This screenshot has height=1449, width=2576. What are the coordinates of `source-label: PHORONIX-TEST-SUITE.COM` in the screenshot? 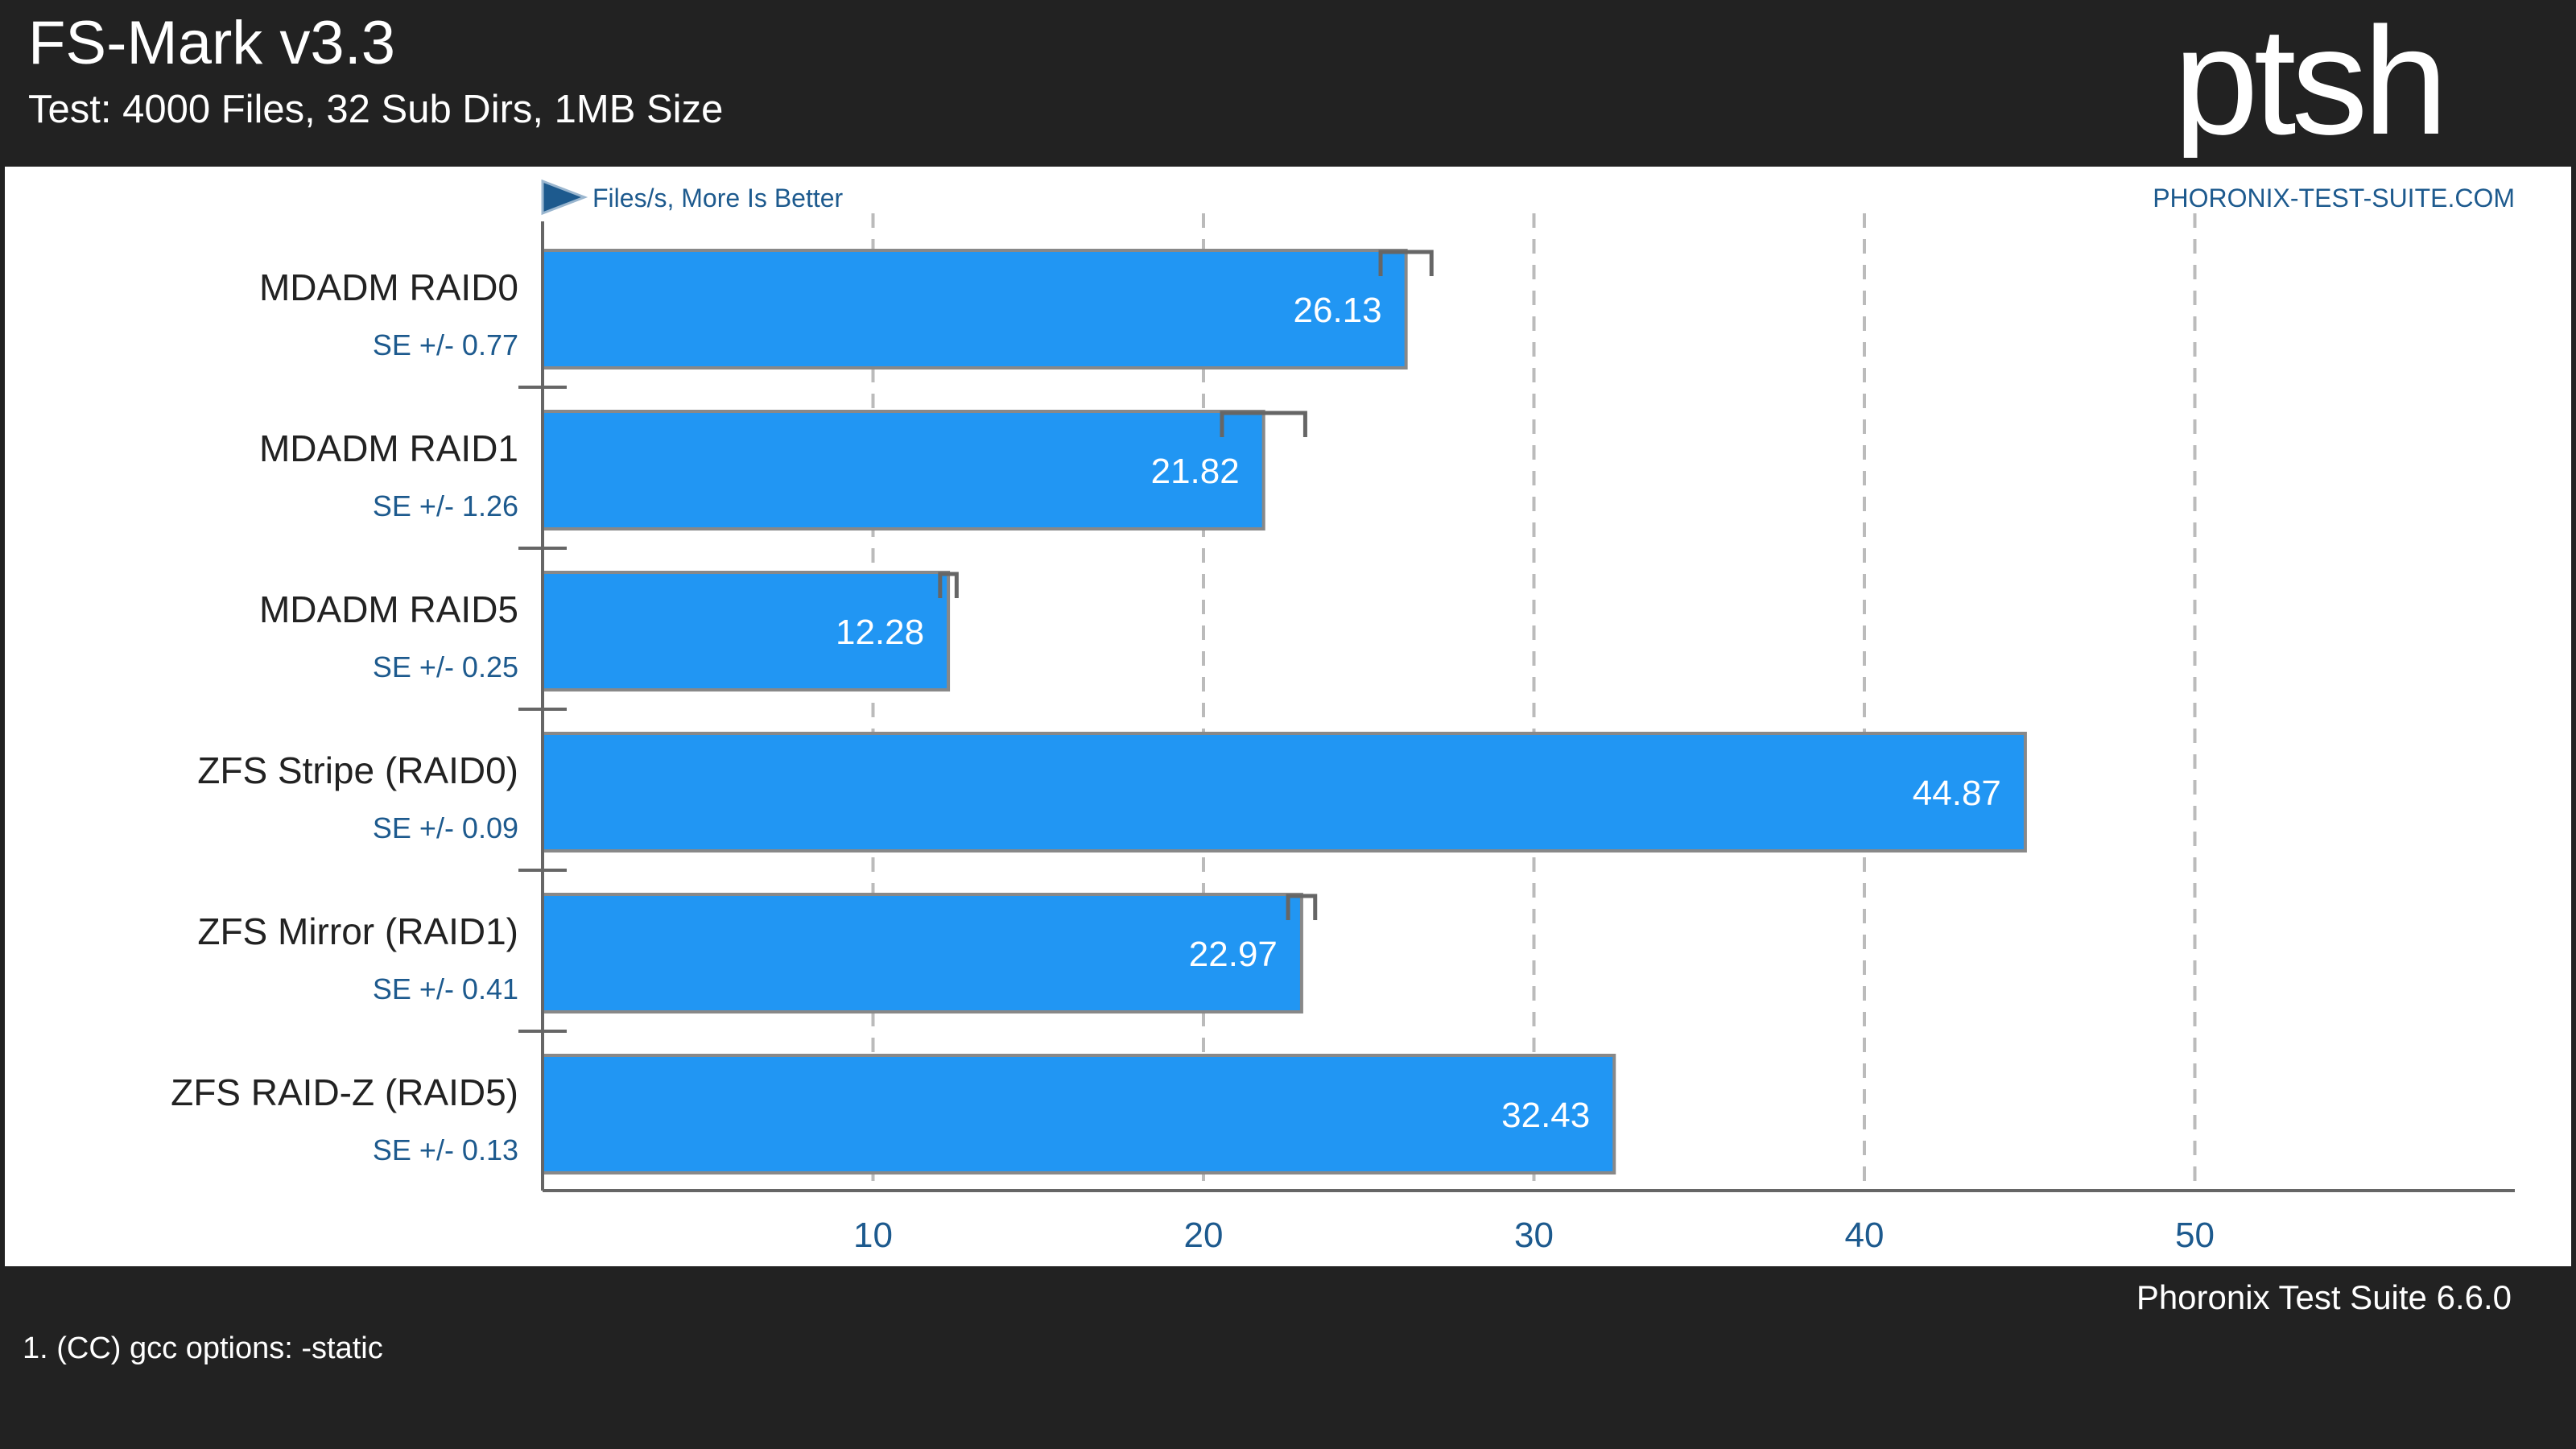 It's located at (2334, 198).